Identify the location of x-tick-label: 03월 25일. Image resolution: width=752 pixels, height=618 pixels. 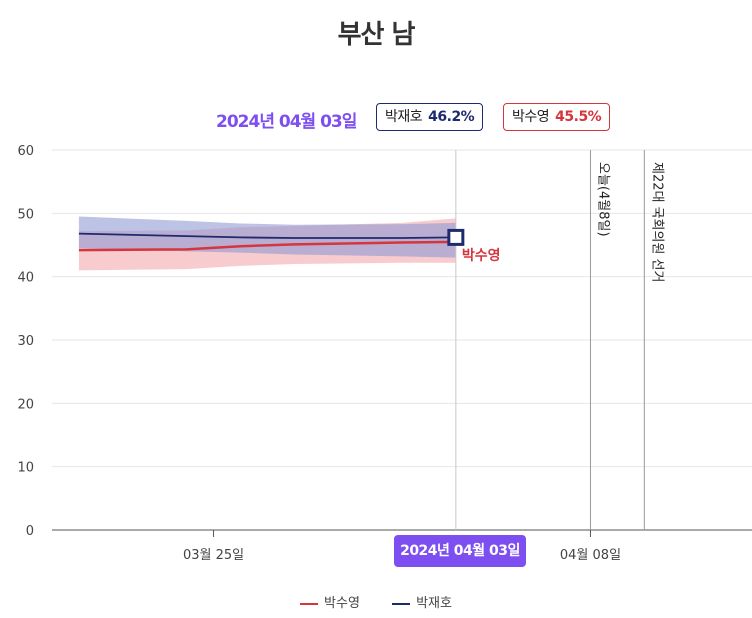
(213, 555).